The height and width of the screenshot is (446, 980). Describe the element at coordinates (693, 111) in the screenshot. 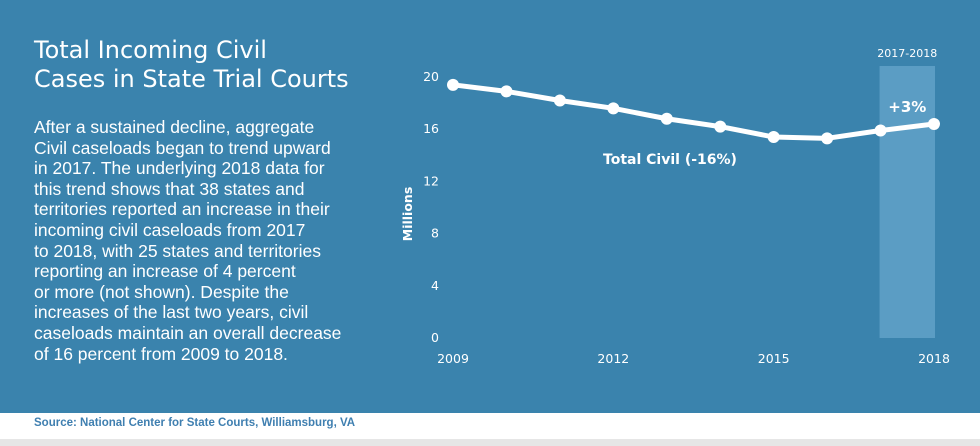

I see `series-line-total-civil` at that location.